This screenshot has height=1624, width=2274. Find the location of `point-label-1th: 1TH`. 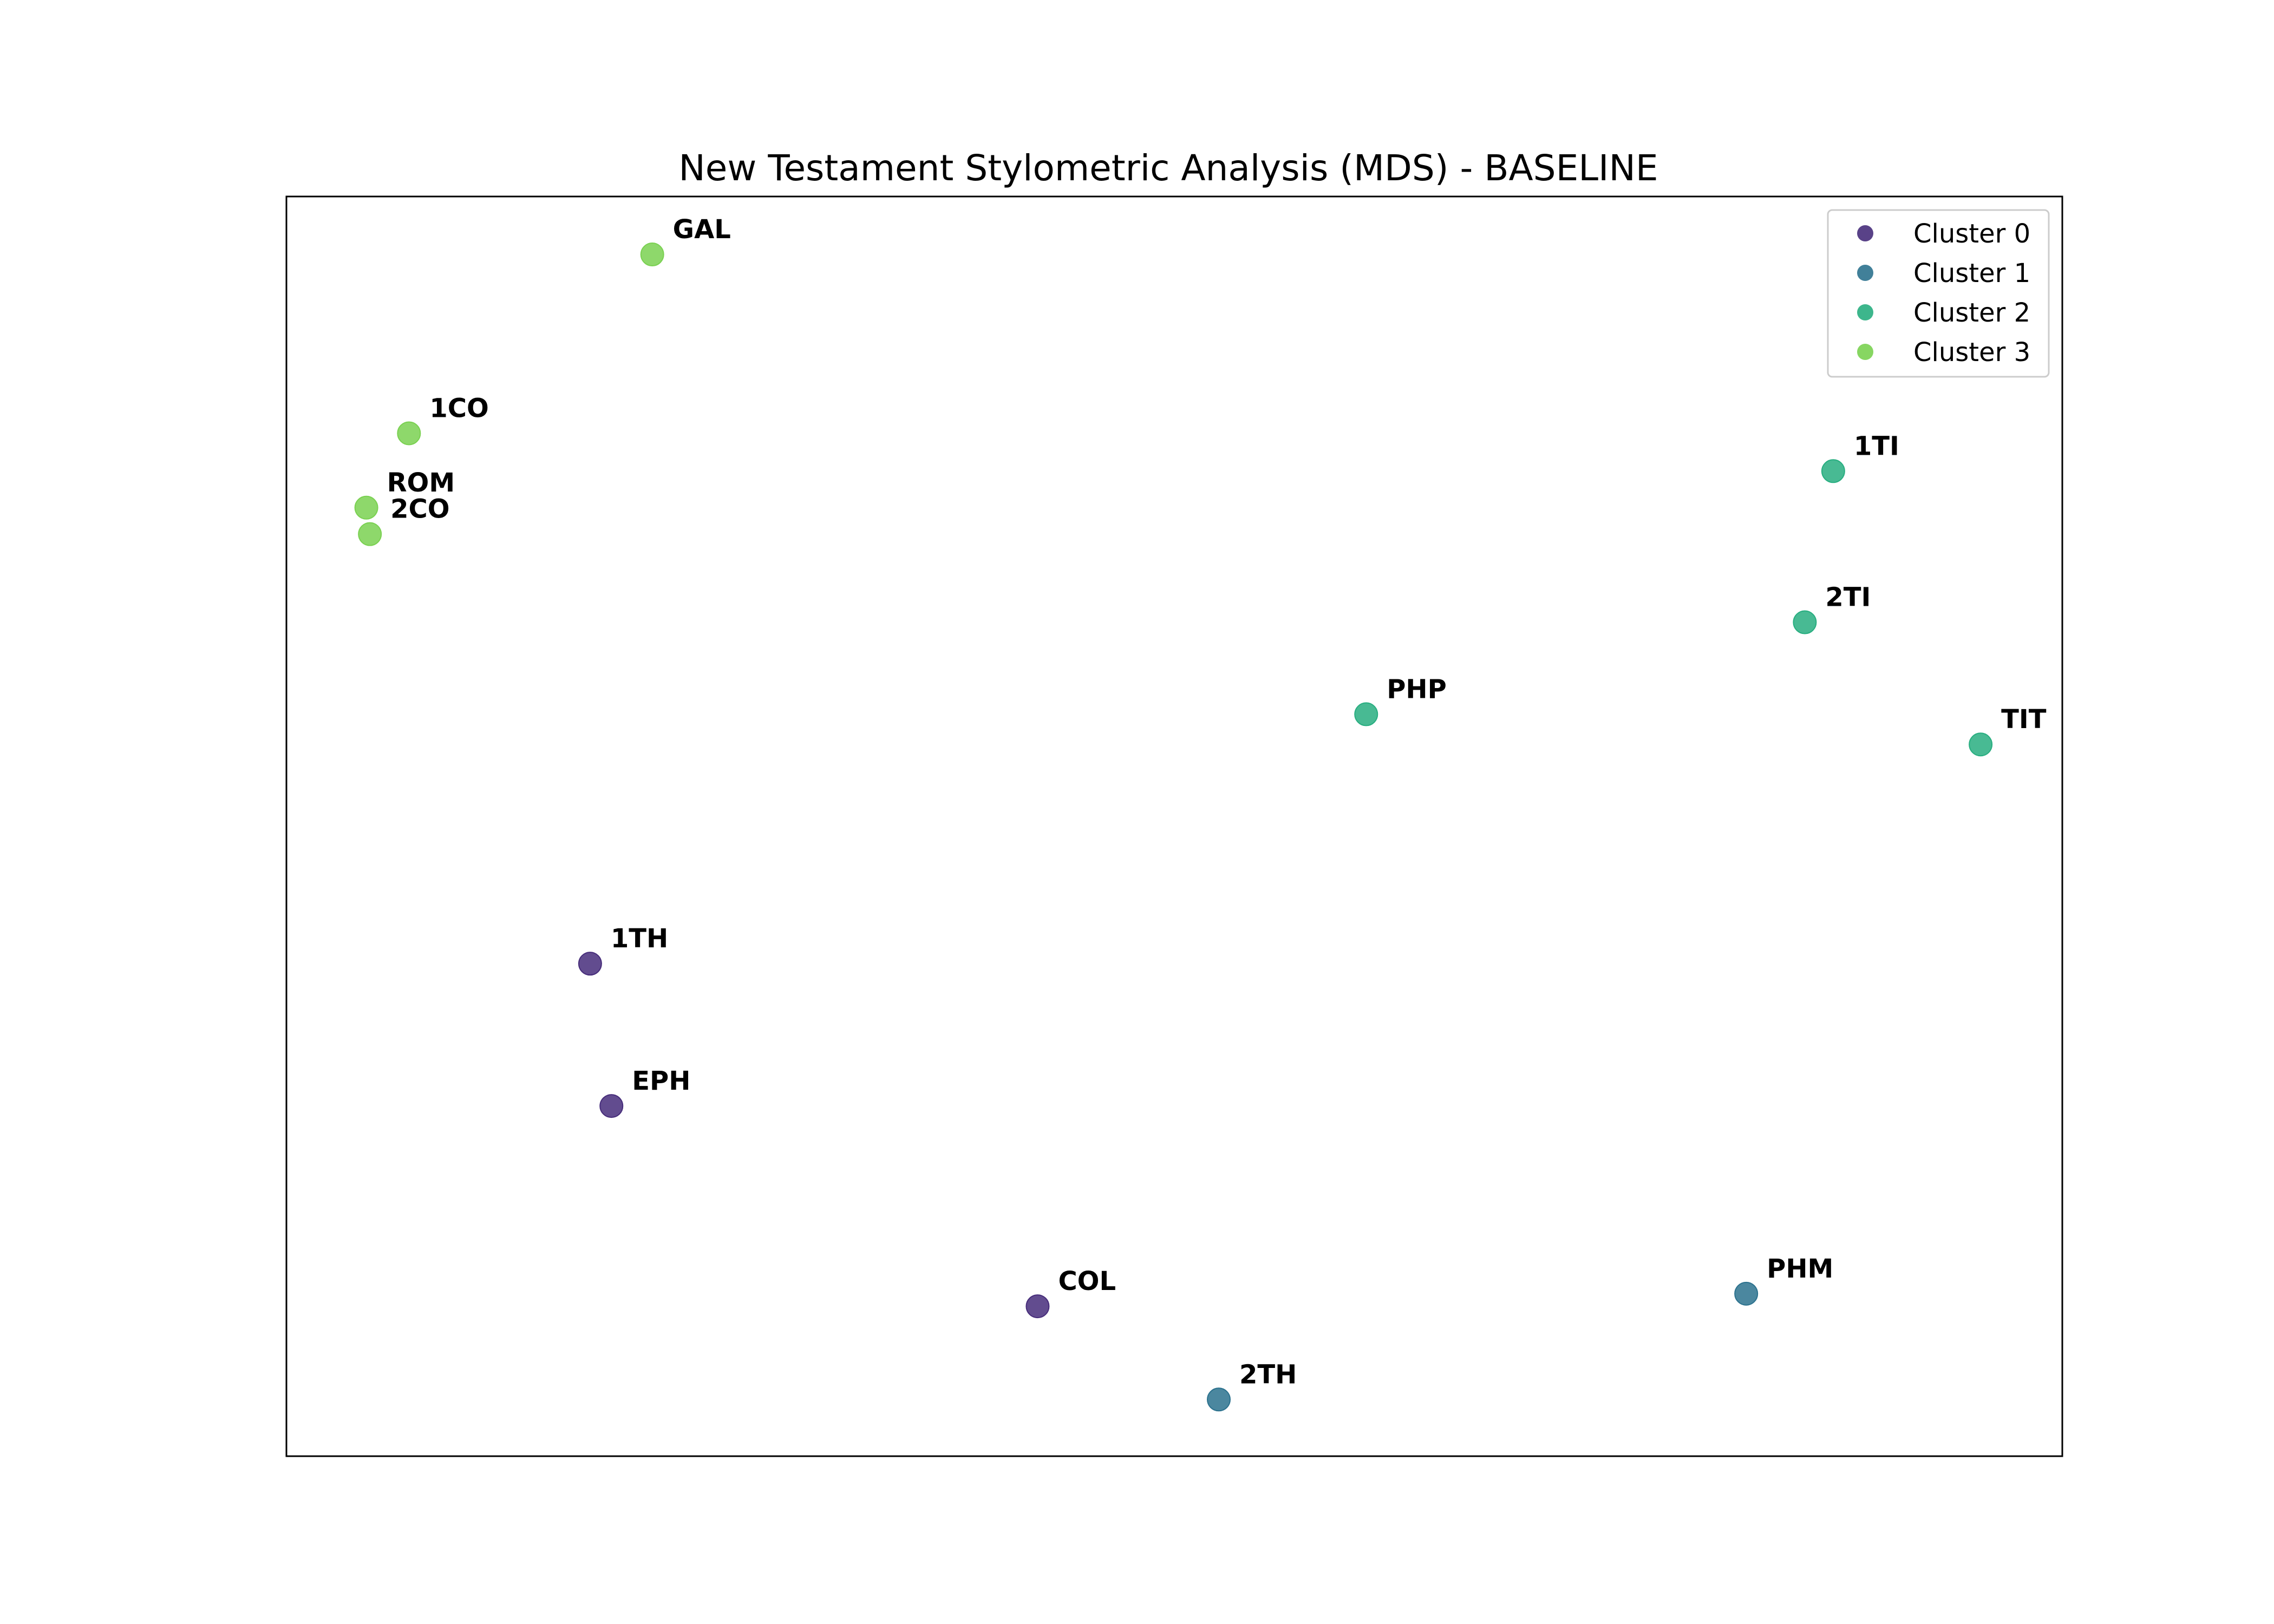

point-label-1th: 1TH is located at coordinates (639, 939).